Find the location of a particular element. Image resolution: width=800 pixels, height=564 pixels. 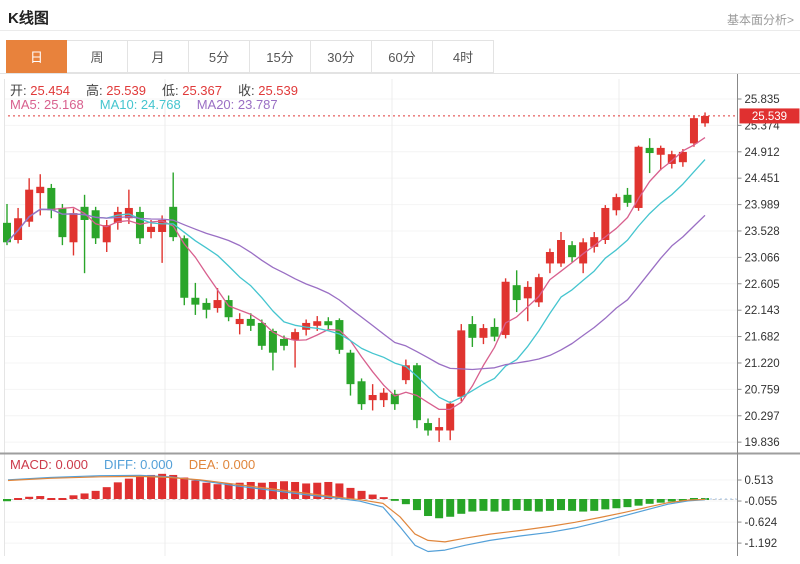

axis-tick-label: 24.912 is located at coordinates (762, 153).